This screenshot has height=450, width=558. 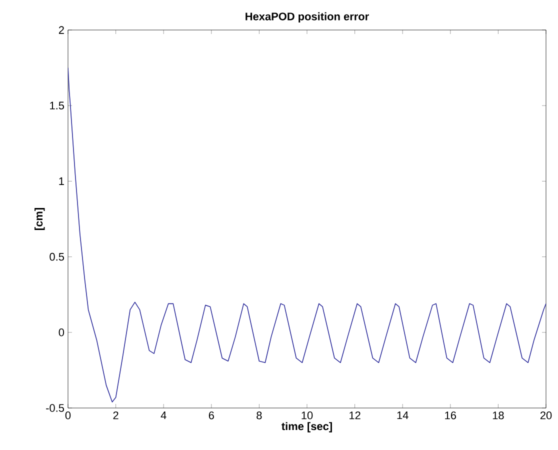 I want to click on x-tick-label: 10, so click(x=307, y=416).